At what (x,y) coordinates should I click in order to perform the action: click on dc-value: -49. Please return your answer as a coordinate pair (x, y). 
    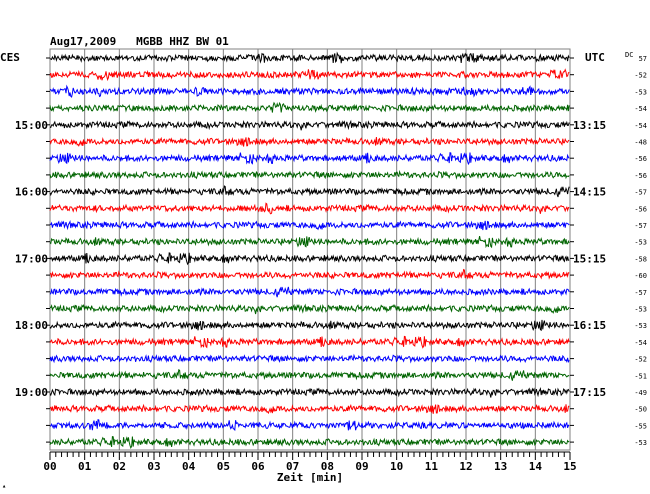
    Looking at the image, I should click on (640, 393).